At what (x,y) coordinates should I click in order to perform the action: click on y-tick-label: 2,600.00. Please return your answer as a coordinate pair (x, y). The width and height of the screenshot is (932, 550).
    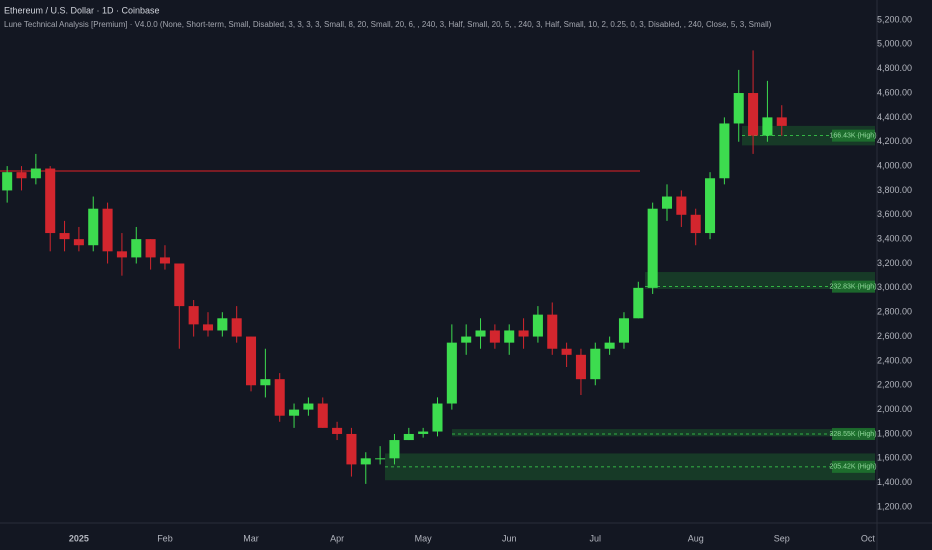
    Looking at the image, I should click on (894, 336).